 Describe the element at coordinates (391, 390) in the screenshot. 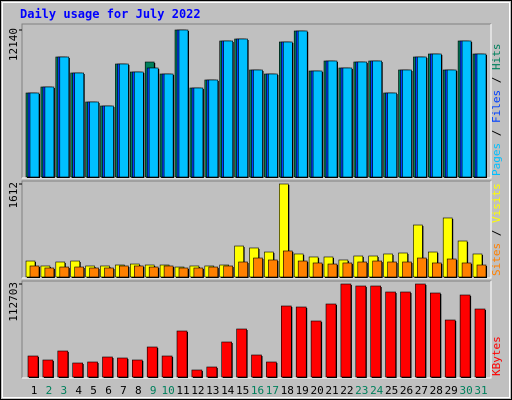

I see `x-tick-label: 25` at that location.